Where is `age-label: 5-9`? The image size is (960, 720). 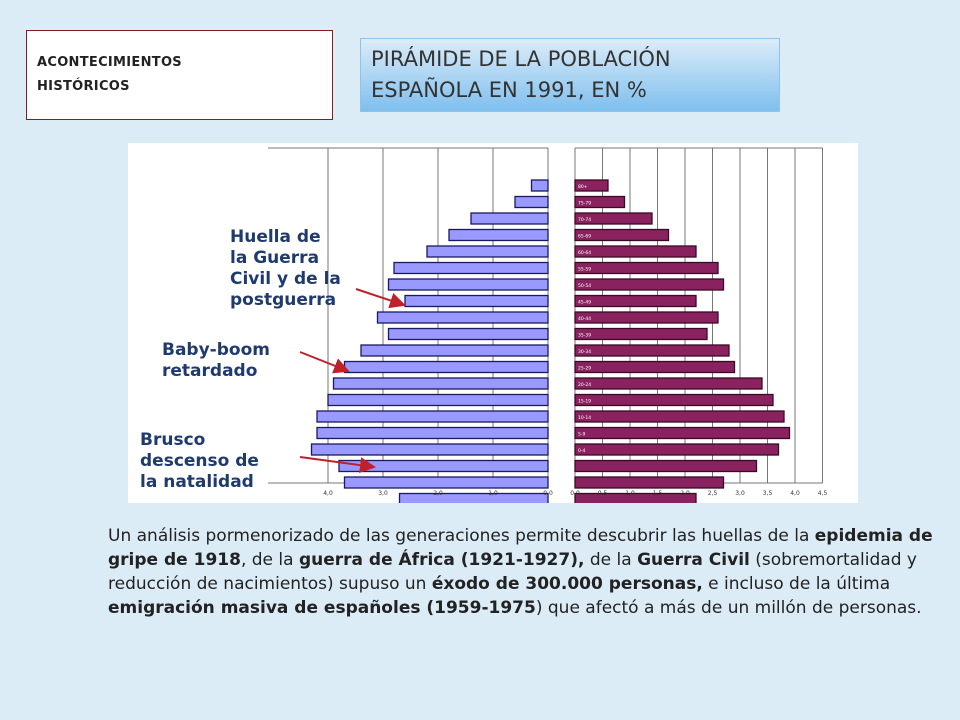
age-label: 5-9 is located at coordinates (581, 435).